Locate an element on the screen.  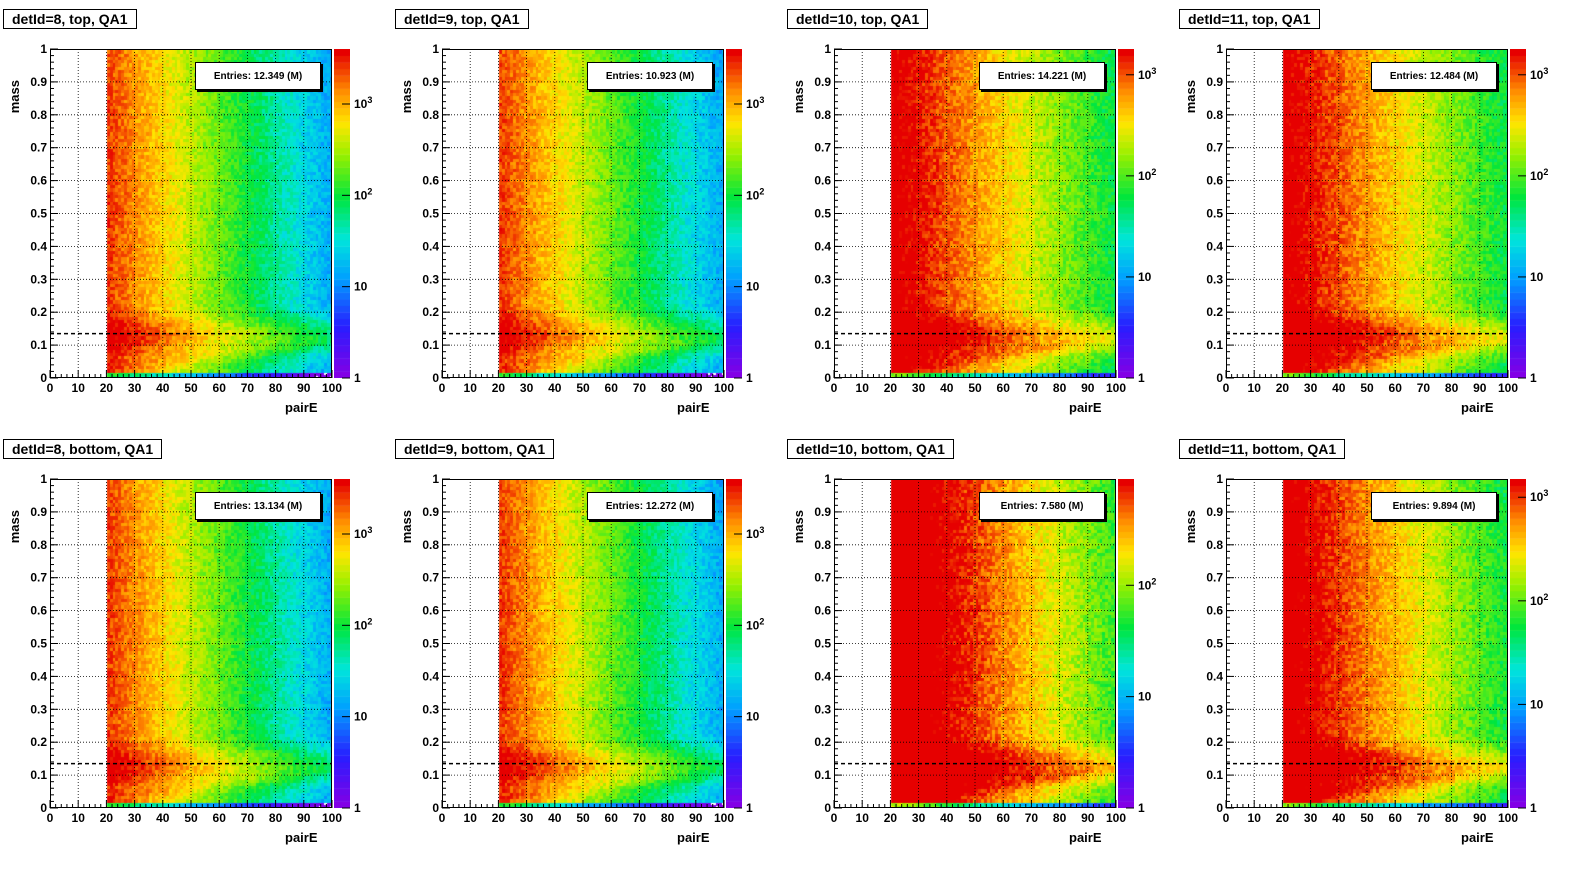
entries-stats-box: Entries: 7.580 (M) is located at coordinates (1042, 506).